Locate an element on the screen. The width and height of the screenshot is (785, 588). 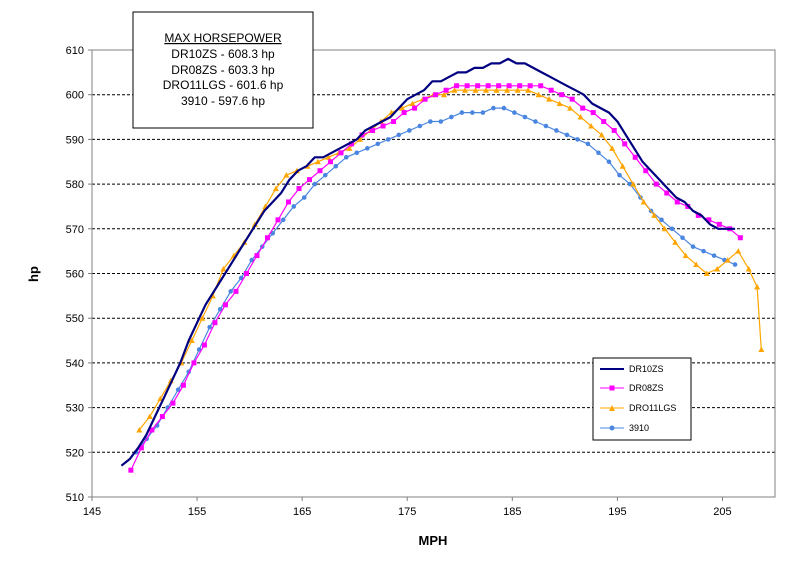
annotation-line-1: DR10ZS - 608.3 hp is located at coordinates (223, 54).